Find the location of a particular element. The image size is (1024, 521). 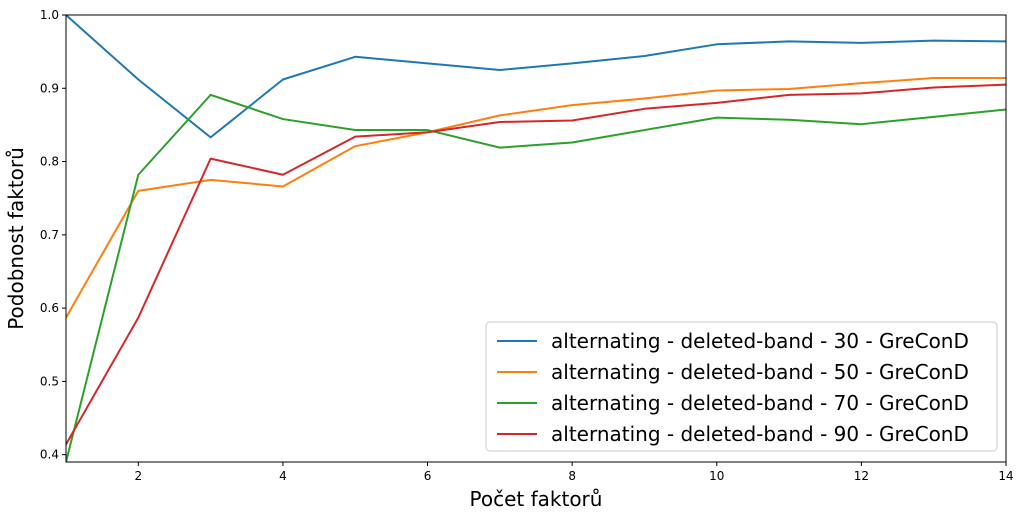

x-tick-label: 12 is located at coordinates (861, 476).